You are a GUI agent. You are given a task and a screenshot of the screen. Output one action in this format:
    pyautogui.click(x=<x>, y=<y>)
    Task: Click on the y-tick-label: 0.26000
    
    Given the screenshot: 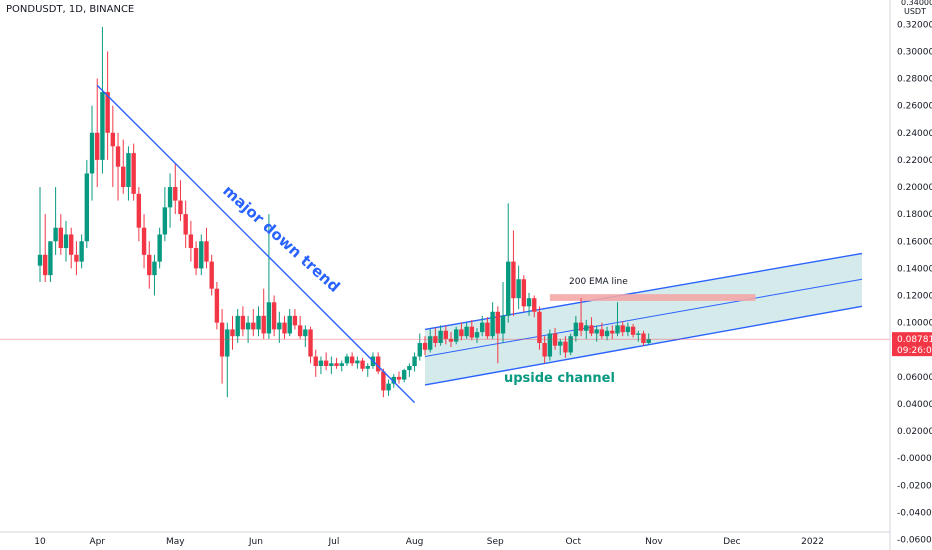 What is the action you would take?
    pyautogui.click(x=914, y=107)
    